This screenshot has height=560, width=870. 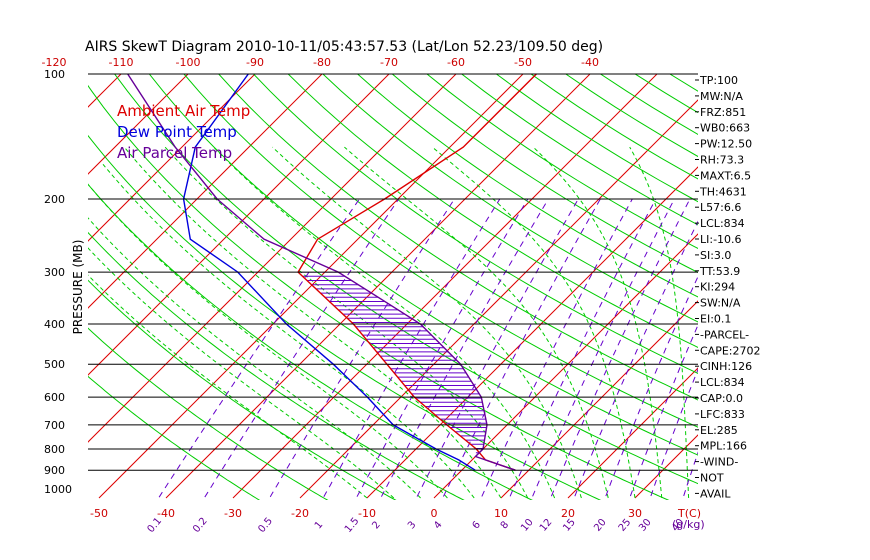 I want to click on top-temperature-tick-label: -90, so click(x=255, y=62).